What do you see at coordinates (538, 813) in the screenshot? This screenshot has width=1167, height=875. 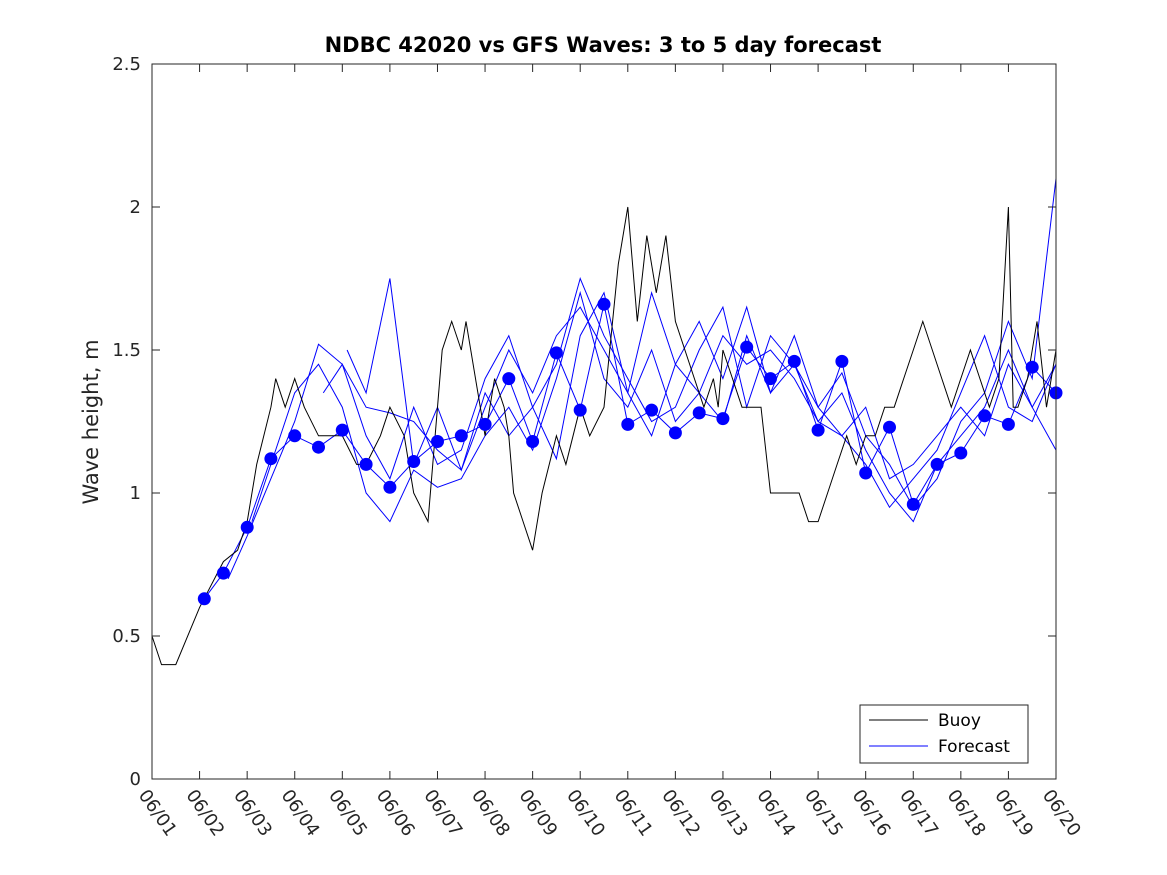 I see `x-tick-label: 06/09` at bounding box center [538, 813].